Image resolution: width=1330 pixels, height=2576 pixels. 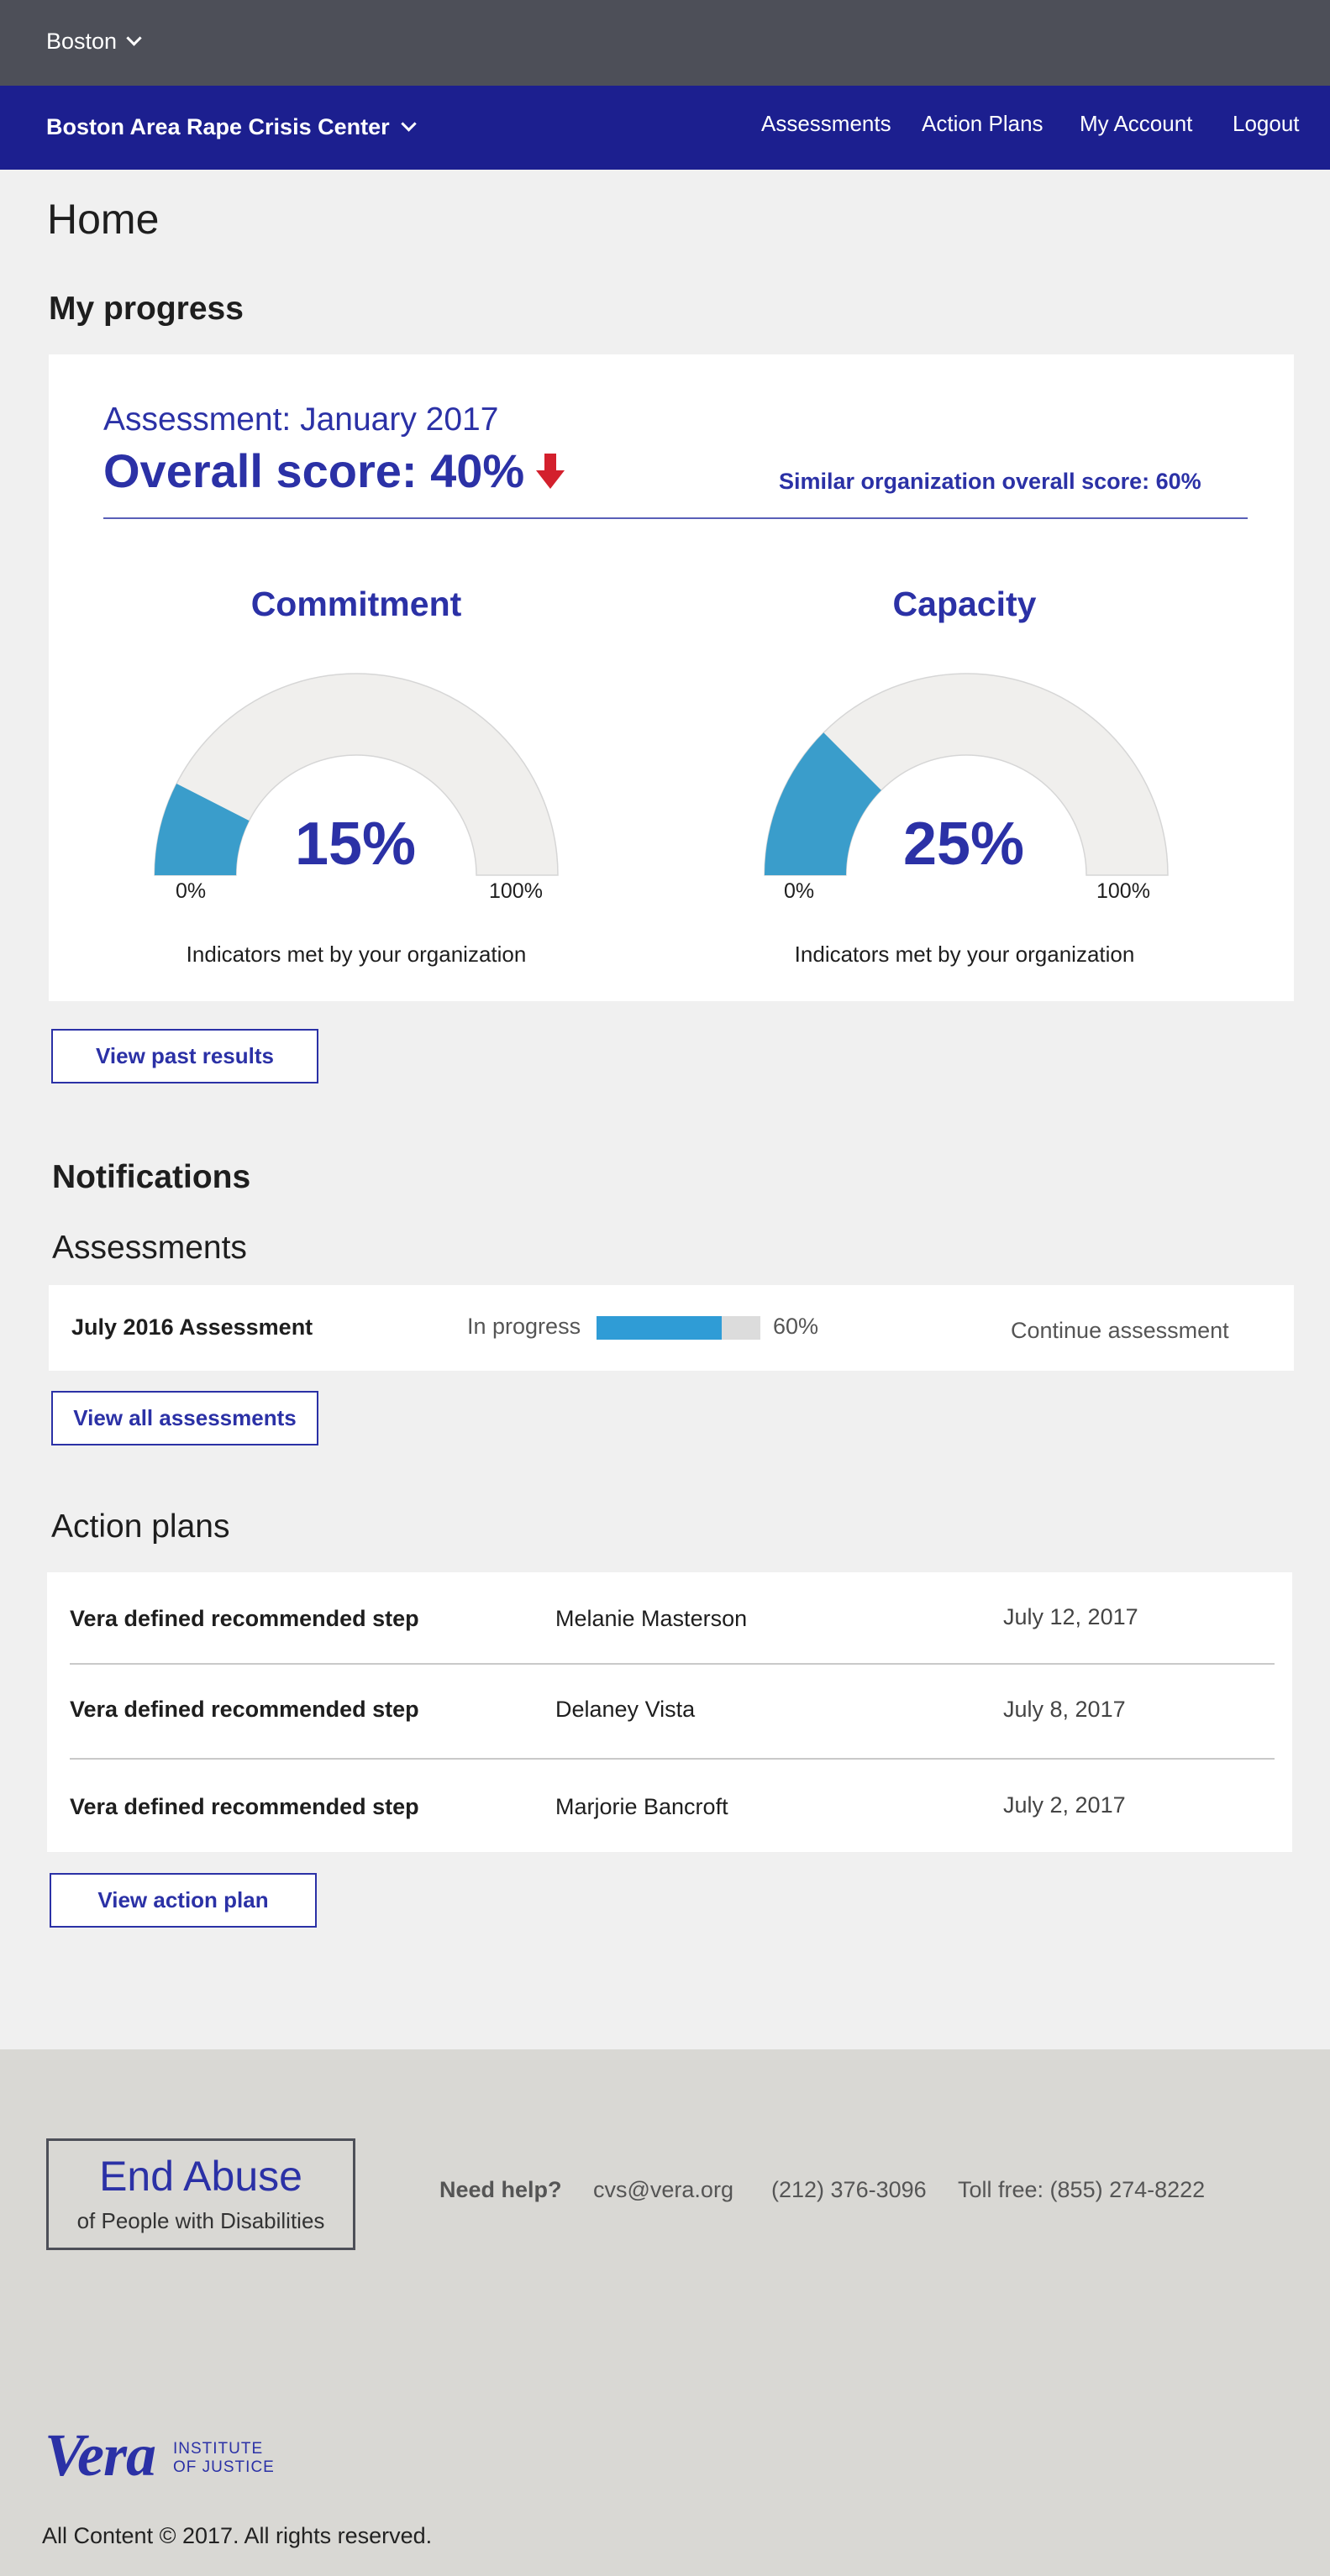 I want to click on view-past-results-button: View past results, so click(x=184, y=1056).